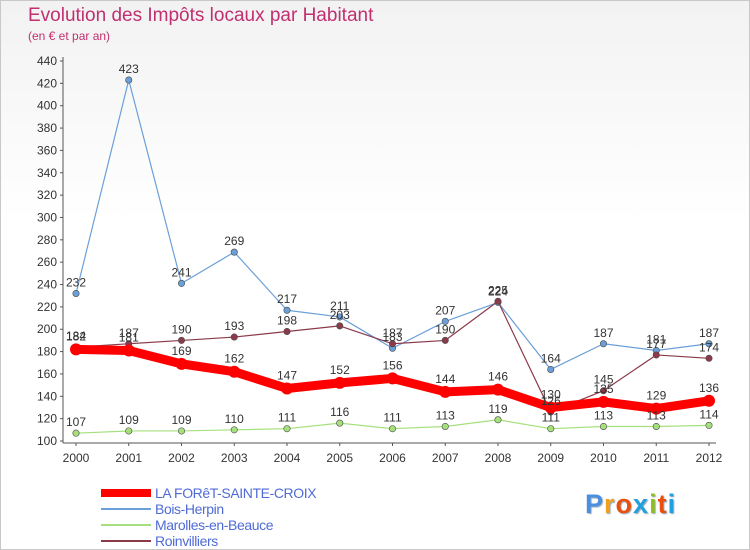 Image resolution: width=750 pixels, height=550 pixels. What do you see at coordinates (287, 299) in the screenshot?
I see `data-label: 217` at bounding box center [287, 299].